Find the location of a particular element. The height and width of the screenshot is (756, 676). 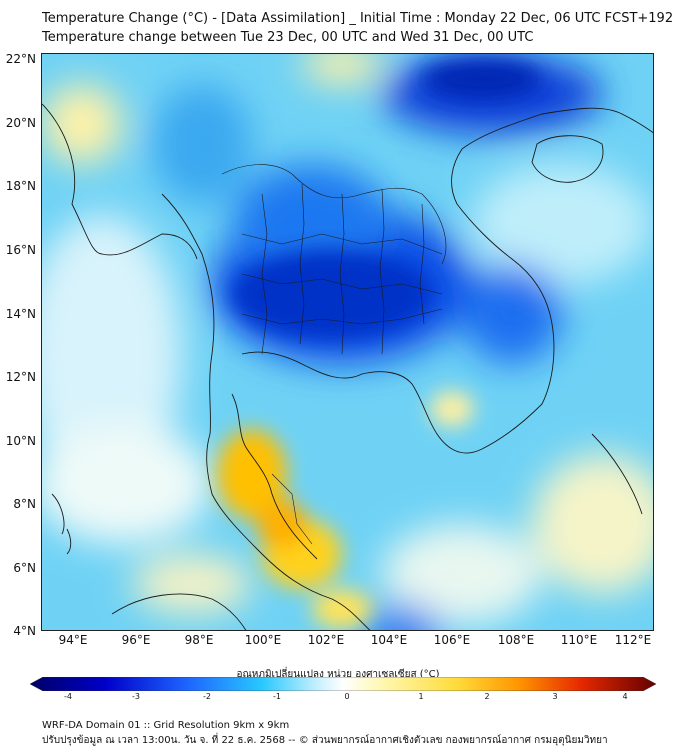

colorbar-gradient is located at coordinates (343, 684).